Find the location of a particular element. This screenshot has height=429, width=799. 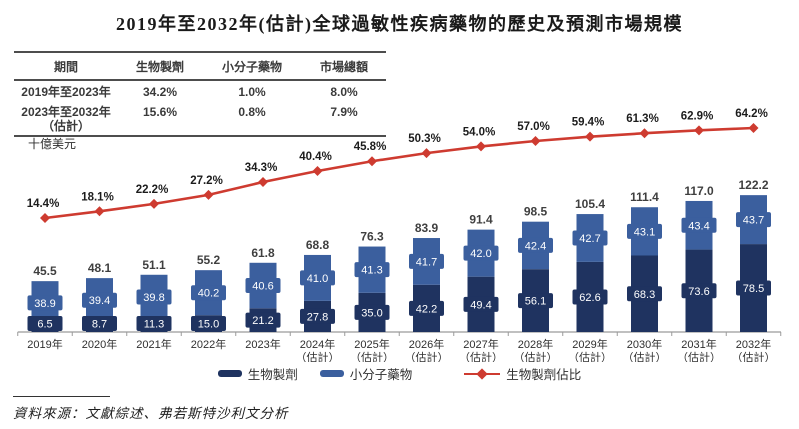

bar-total-label: 61.8 is located at coordinates (263, 253).